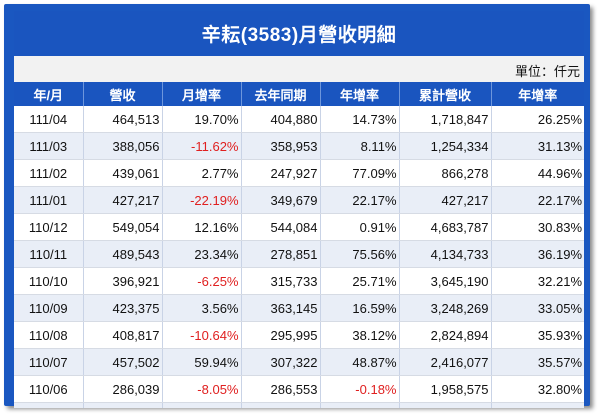 Image resolution: width=600 pixels, height=416 pixels. What do you see at coordinates (123, 227) in the screenshot?
I see `cell-revenue: 549,054` at bounding box center [123, 227].